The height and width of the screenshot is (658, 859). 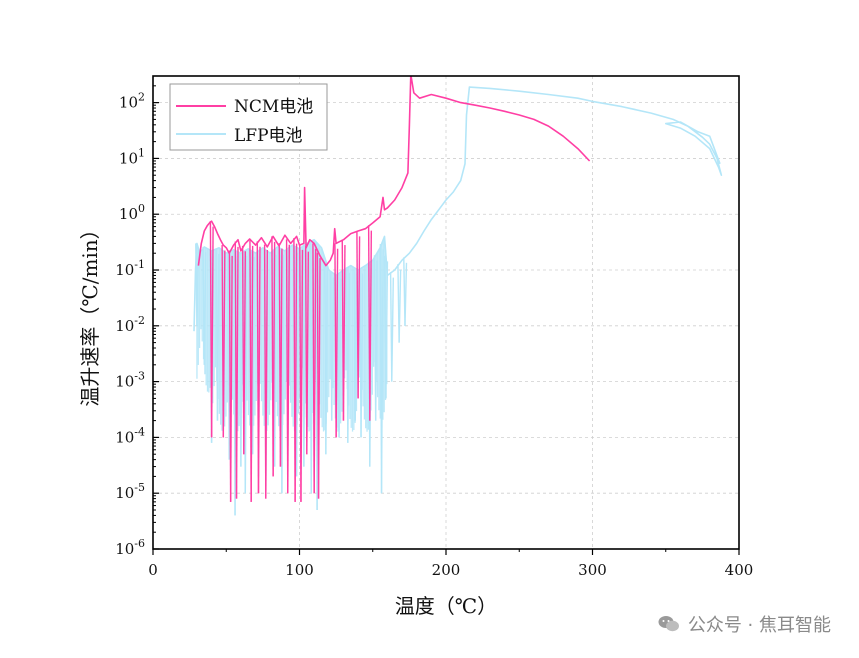 What do you see at coordinates (299, 570) in the screenshot?
I see `x-tick-label: 100` at bounding box center [299, 570].